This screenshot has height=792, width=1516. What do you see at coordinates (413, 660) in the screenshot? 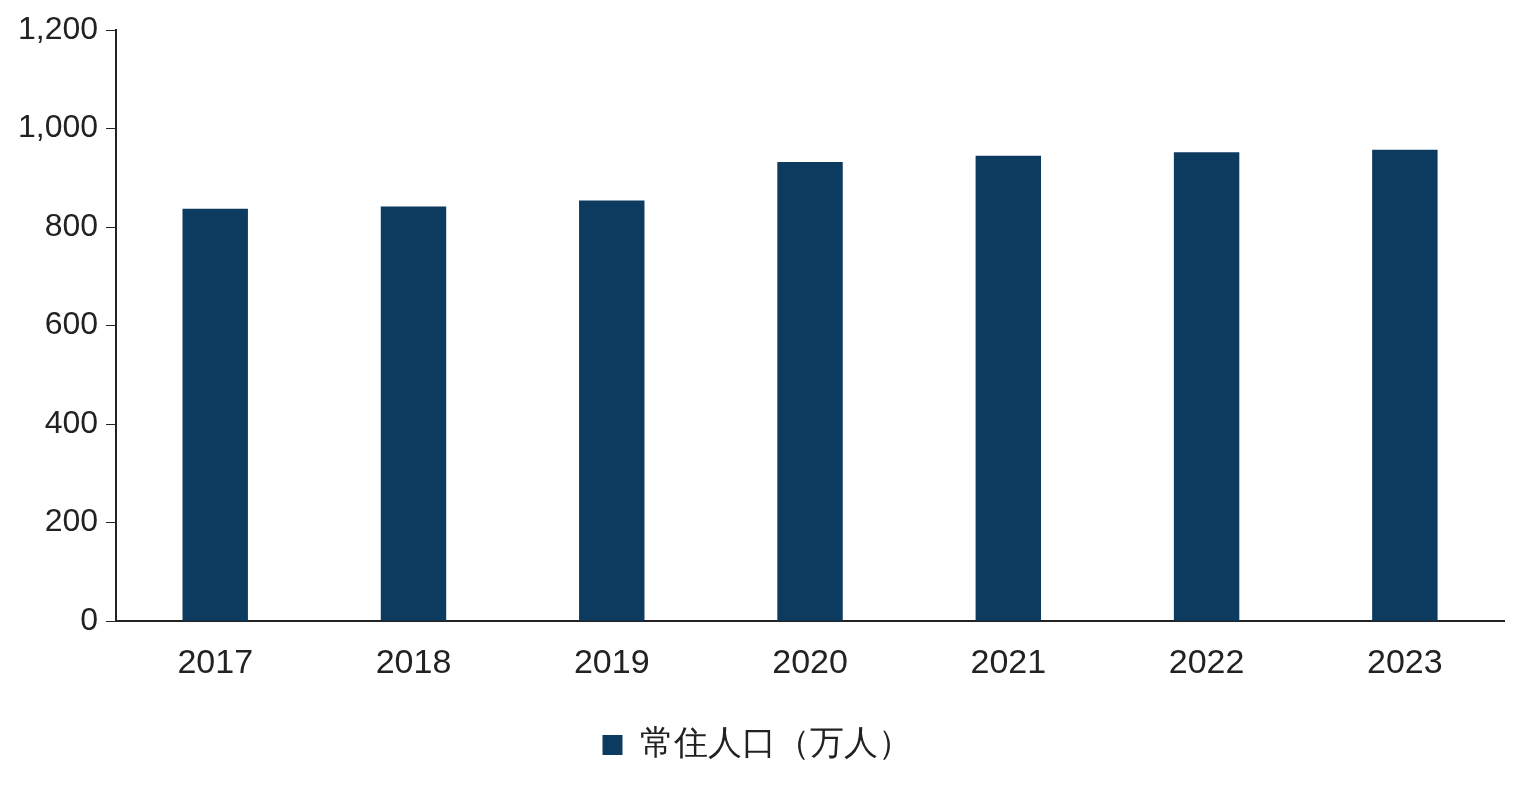
I see `x-tick-label: 2018` at bounding box center [413, 660].